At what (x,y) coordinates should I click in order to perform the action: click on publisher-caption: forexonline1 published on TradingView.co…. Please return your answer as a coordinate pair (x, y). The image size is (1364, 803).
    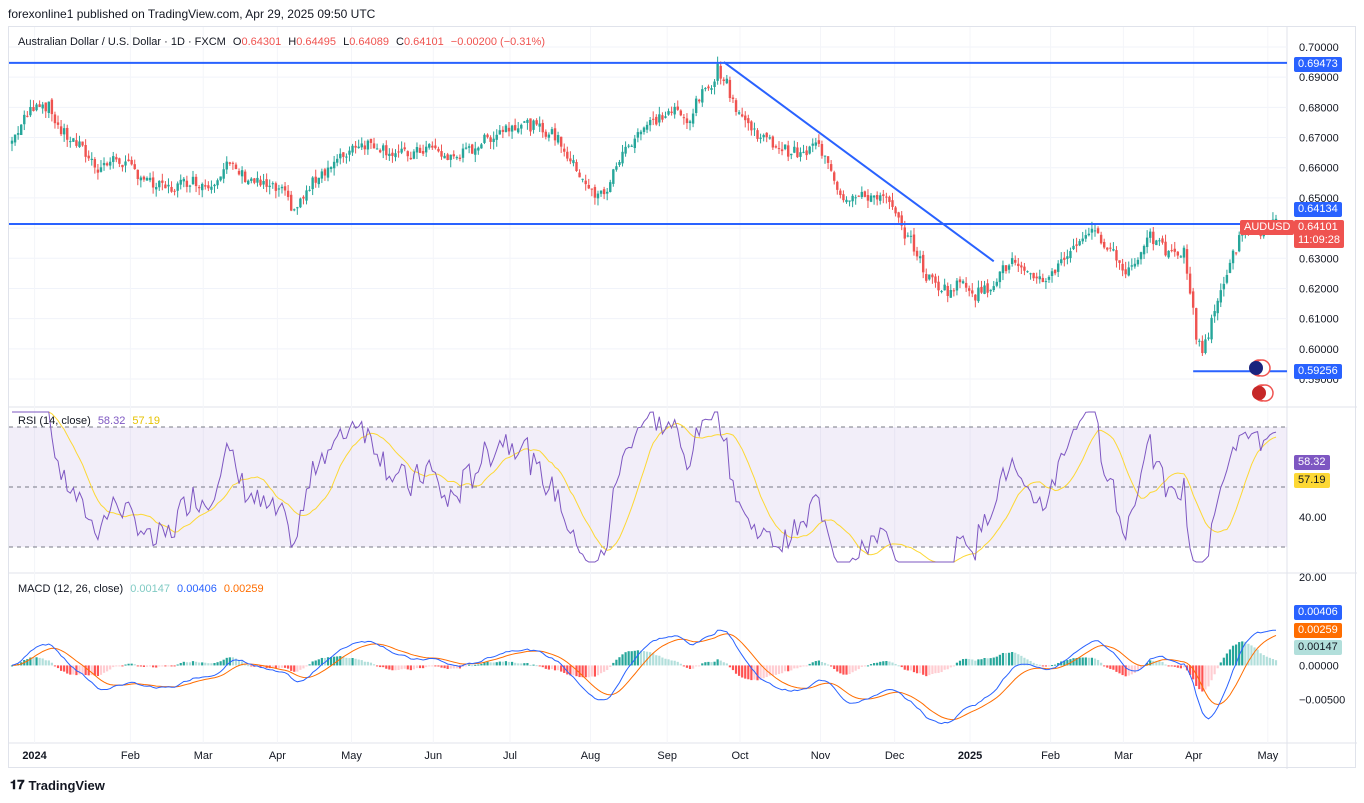
    Looking at the image, I should click on (192, 14).